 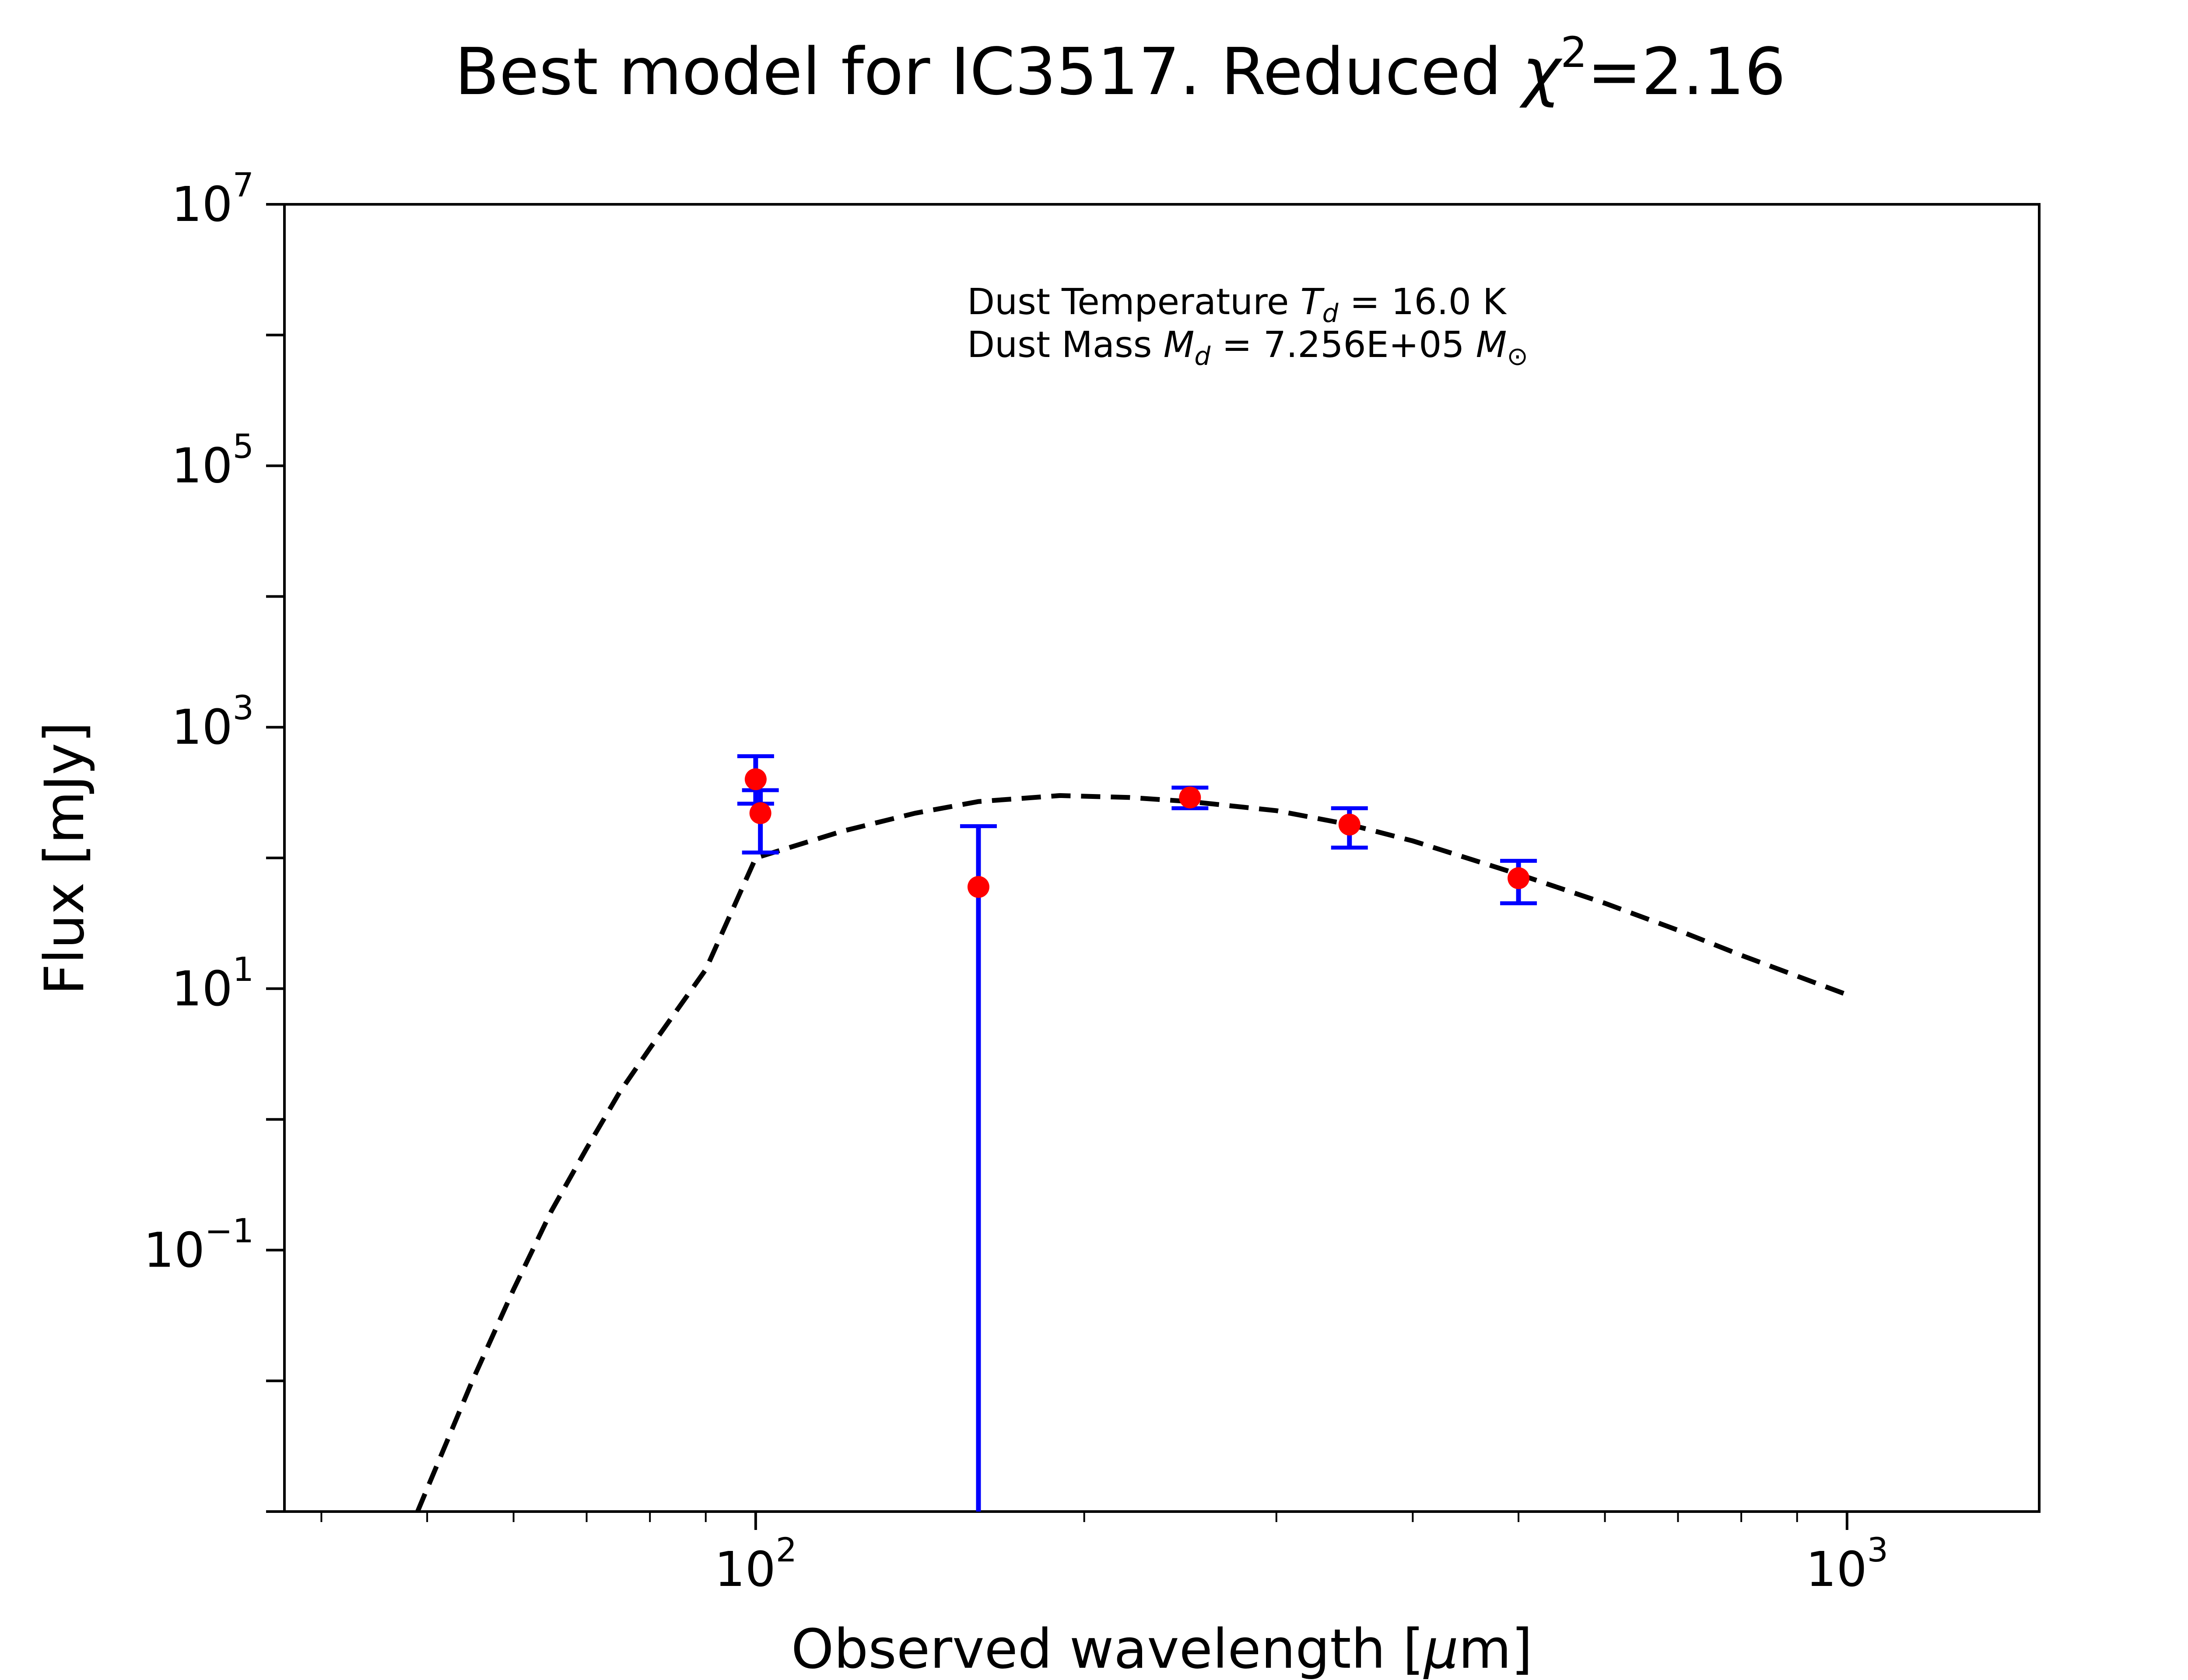 I want to click on y-tick-label: 10⁵, so click(x=213, y=460).